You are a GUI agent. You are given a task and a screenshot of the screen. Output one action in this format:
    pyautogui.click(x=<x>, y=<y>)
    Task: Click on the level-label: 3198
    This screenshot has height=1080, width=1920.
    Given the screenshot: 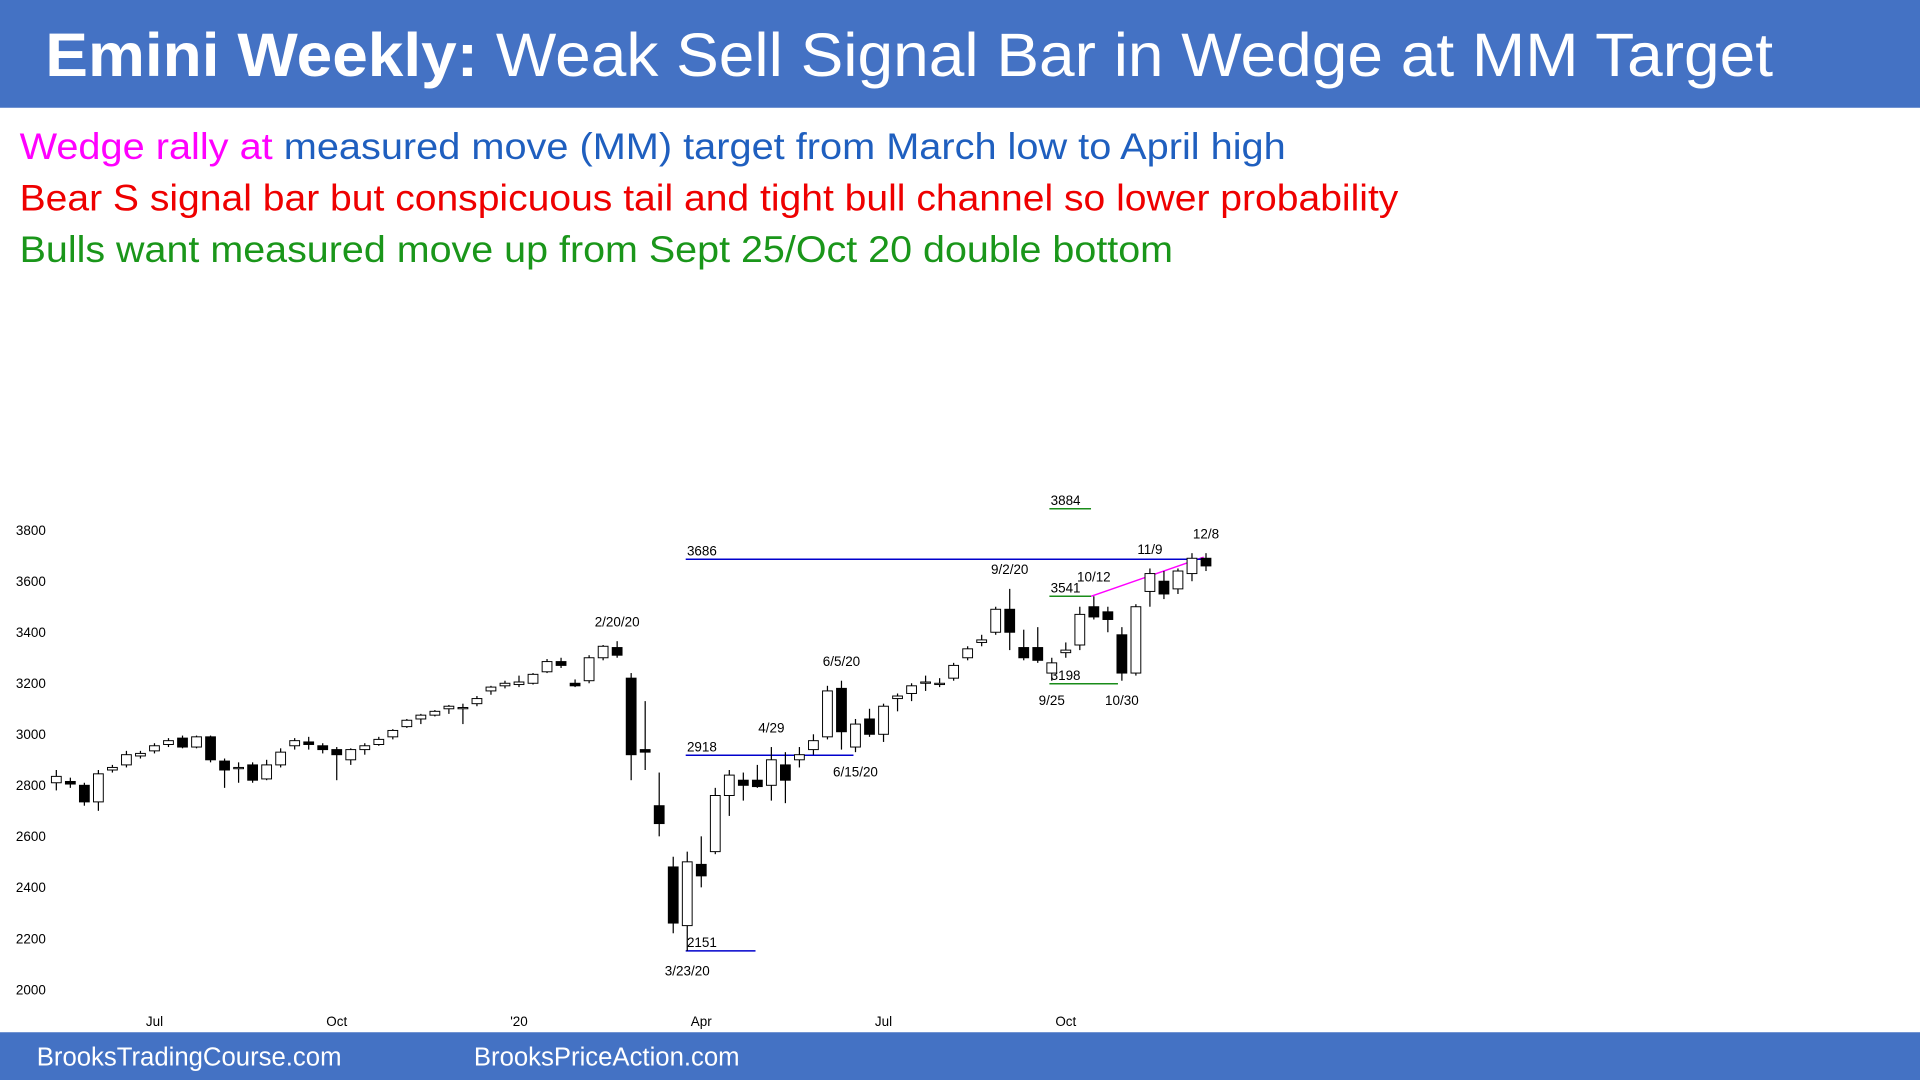 What is the action you would take?
    pyautogui.click(x=1066, y=675)
    